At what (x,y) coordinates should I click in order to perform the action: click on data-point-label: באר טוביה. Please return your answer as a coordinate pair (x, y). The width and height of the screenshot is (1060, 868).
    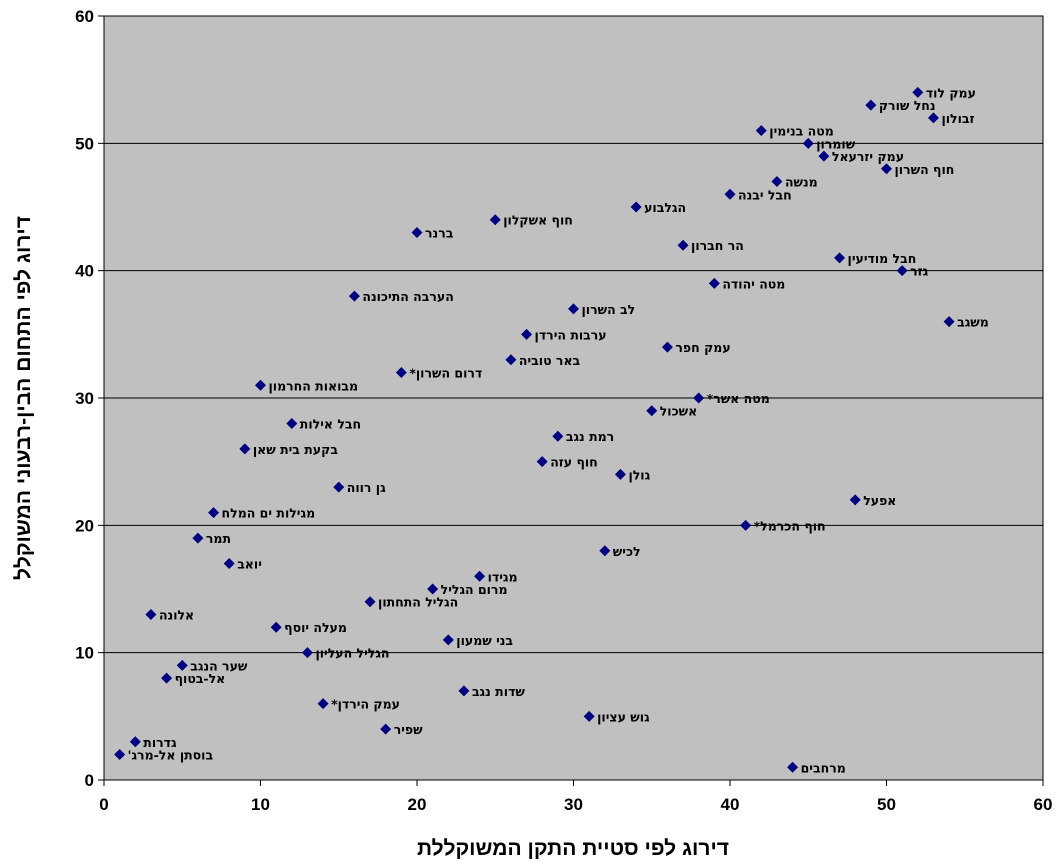
    Looking at the image, I should click on (550, 360).